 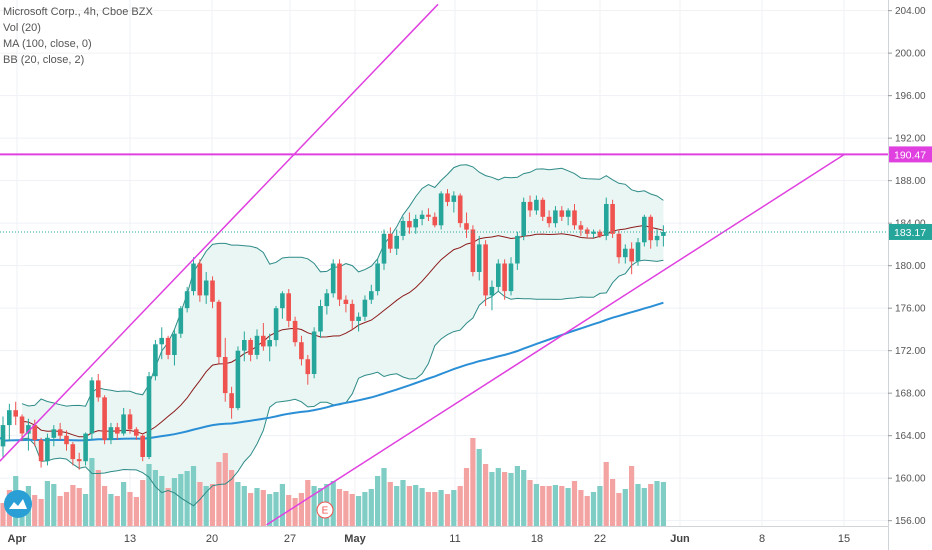 I want to click on y-tick-label: 180.00, so click(x=910, y=266).